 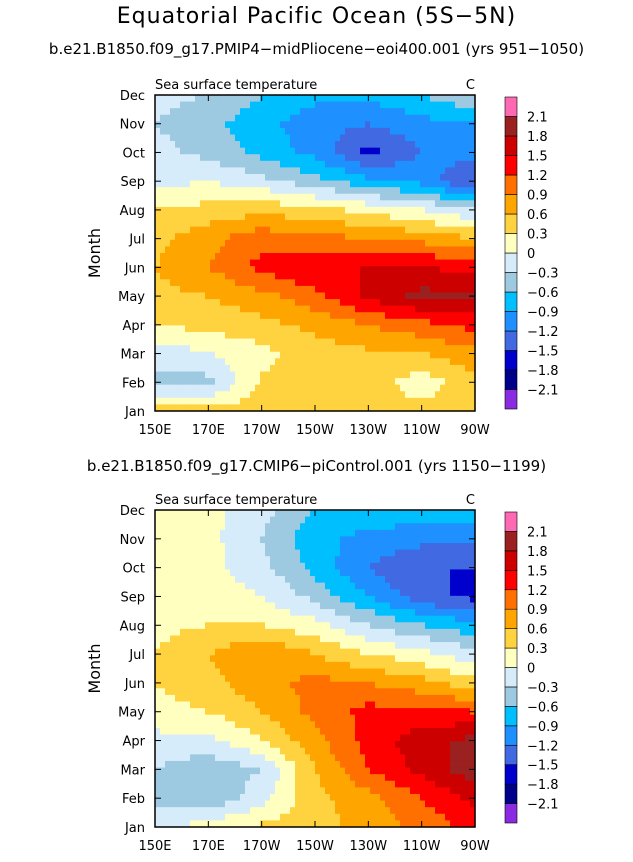 What do you see at coordinates (136, 240) in the screenshot?
I see `y-tick-label: Jul` at bounding box center [136, 240].